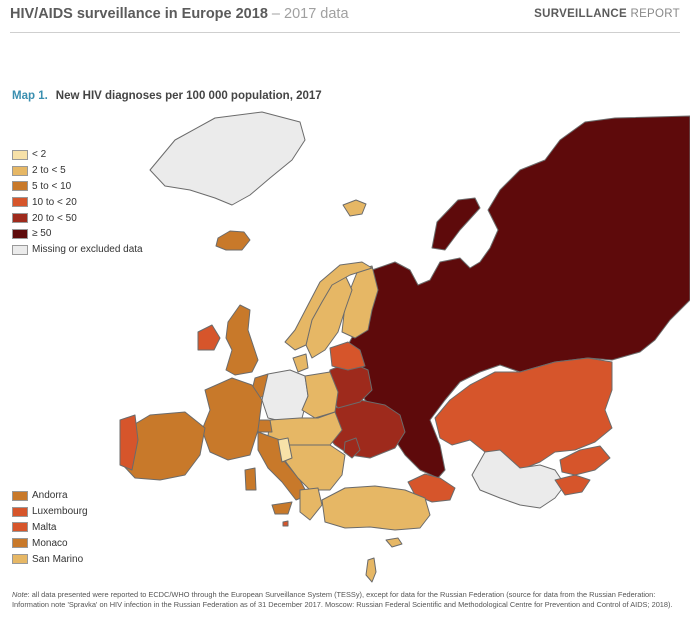 The width and height of the screenshot is (690, 633). I want to click on small-country-item: Luxembourg, so click(50, 512).